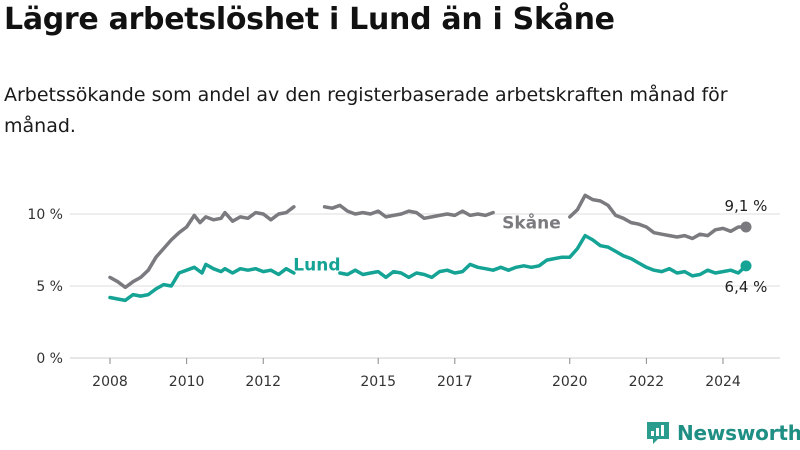 This screenshot has width=800, height=450. What do you see at coordinates (531, 223) in the screenshot?
I see `series-label-skåne: Skåne` at bounding box center [531, 223].